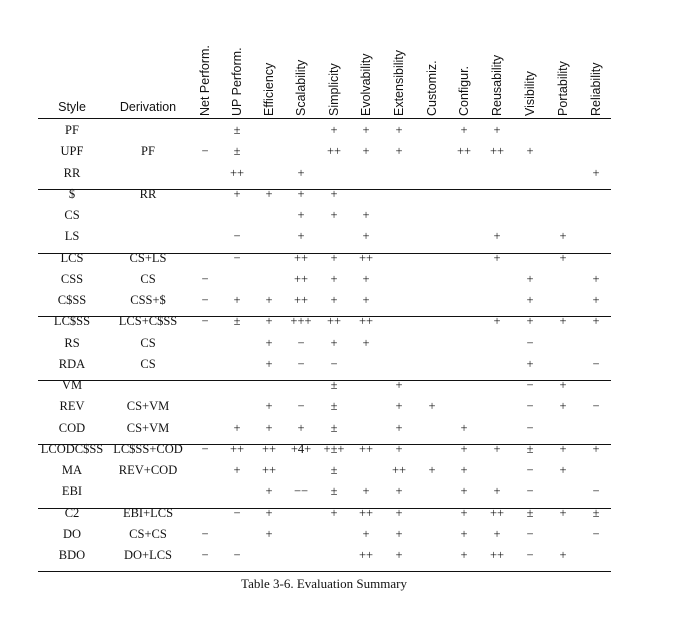 The height and width of the screenshot is (634, 678). I want to click on rating-cell: −−, so click(301, 491).